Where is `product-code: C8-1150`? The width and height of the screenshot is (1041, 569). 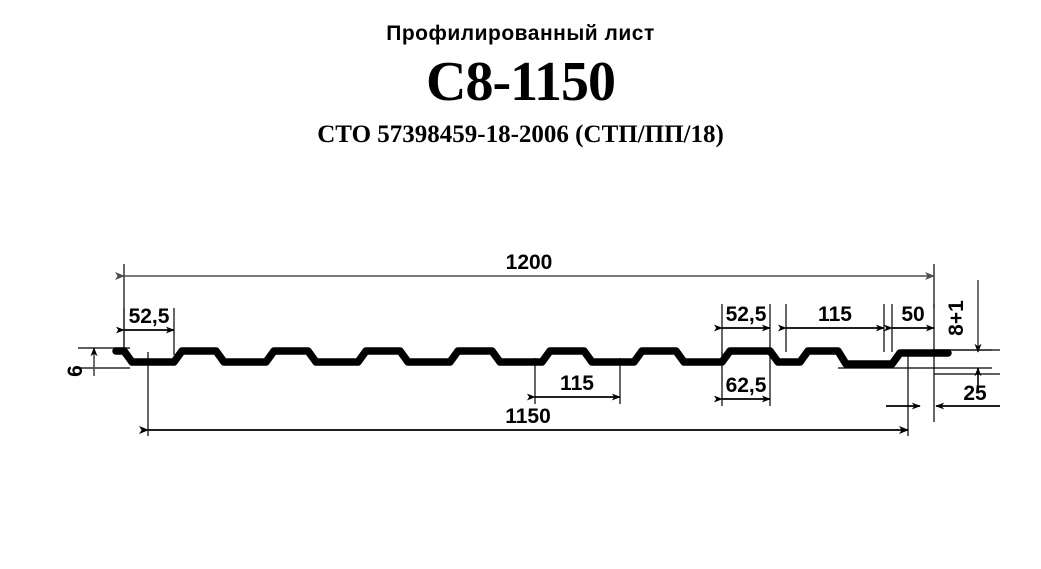
product-code: C8-1150 is located at coordinates (521, 82).